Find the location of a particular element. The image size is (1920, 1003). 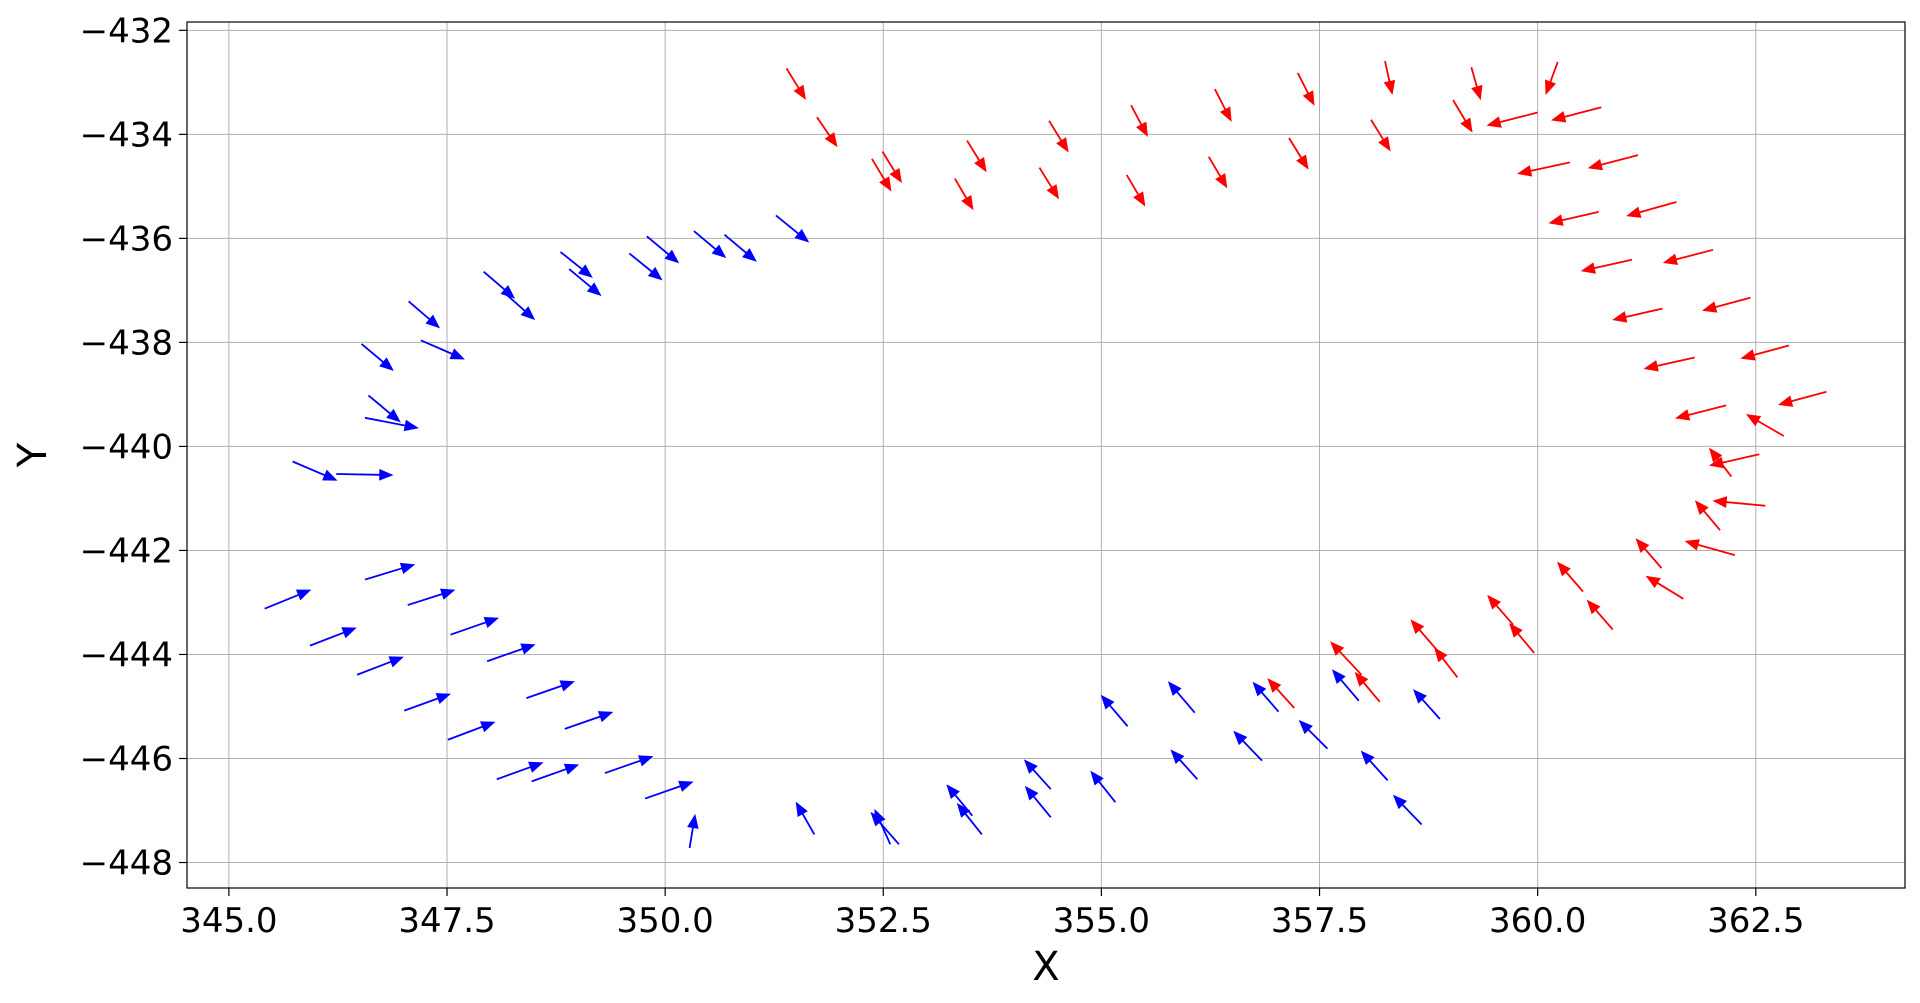

x-tick-label: 345.0 is located at coordinates (228, 921).